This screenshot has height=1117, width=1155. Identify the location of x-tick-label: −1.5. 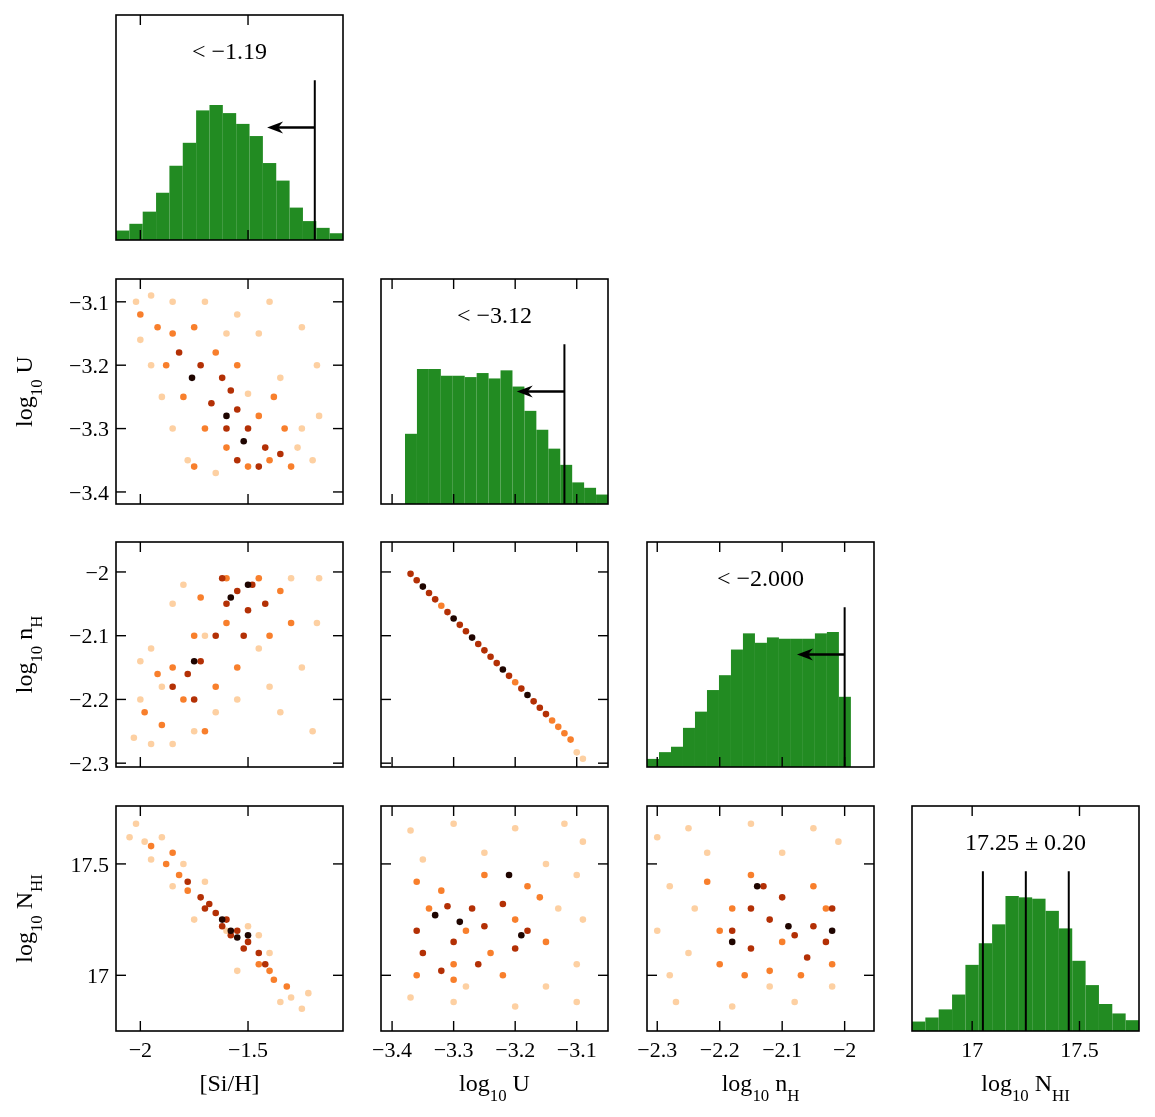
(248, 1049).